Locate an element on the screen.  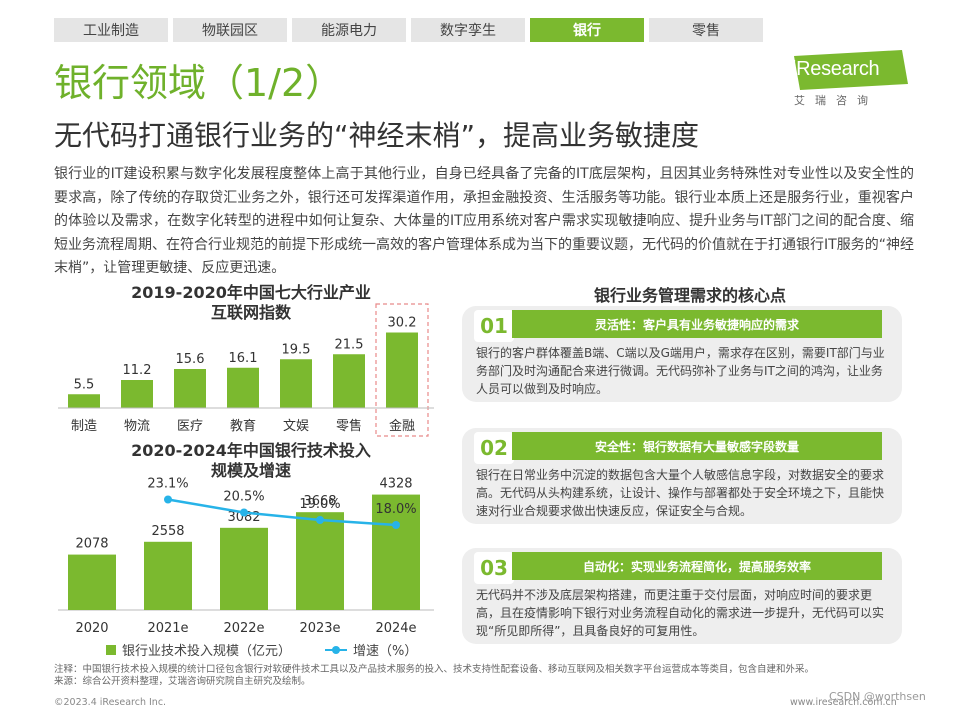
highlight-box is located at coordinates (402, 370).